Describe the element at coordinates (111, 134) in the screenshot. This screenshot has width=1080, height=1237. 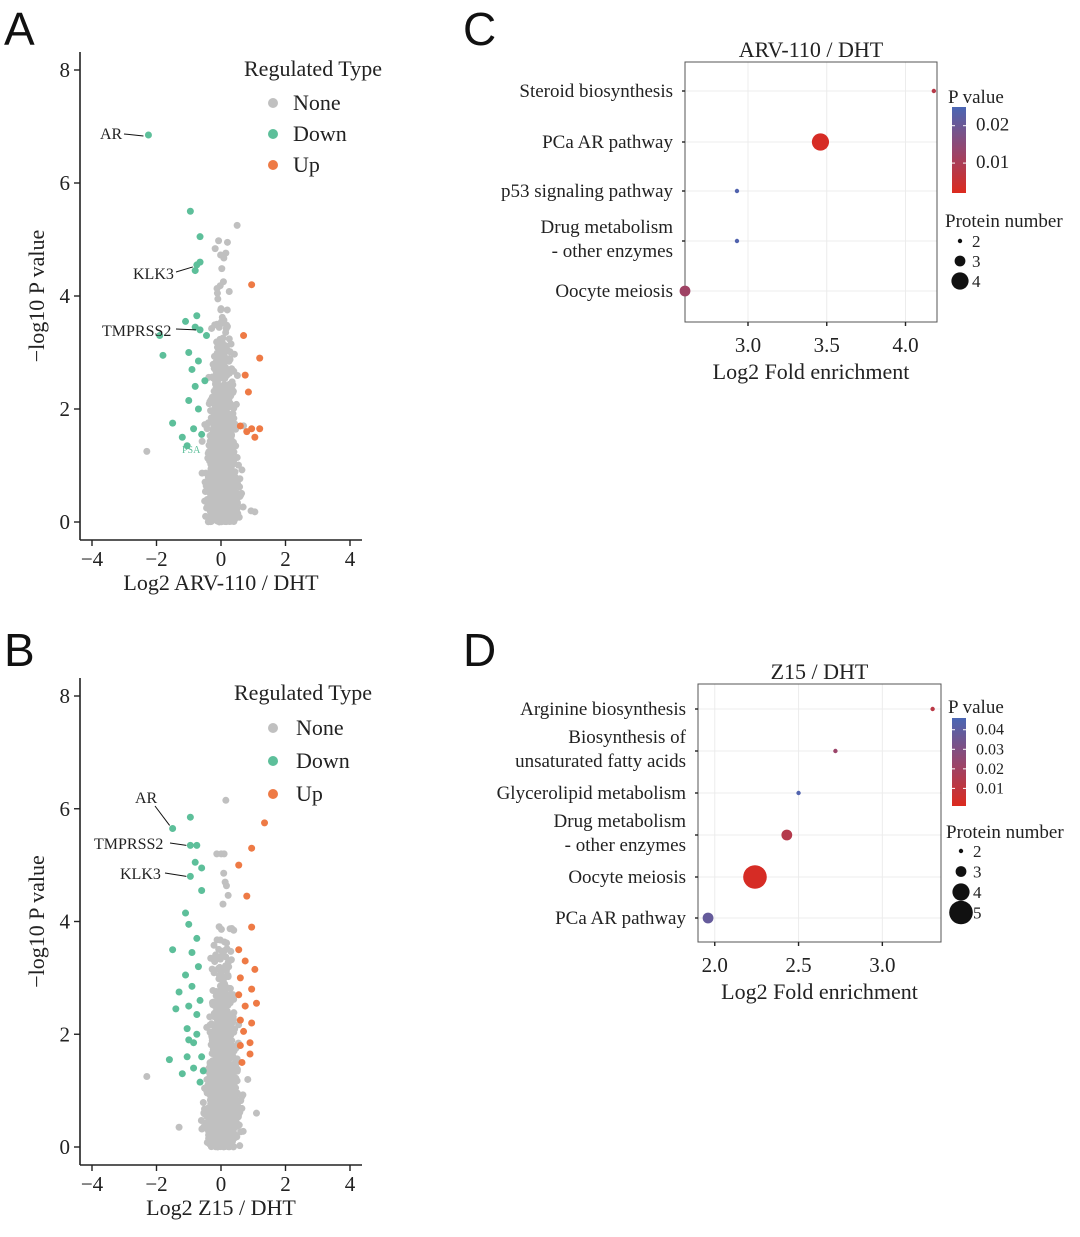
I see `gene-label-ar: AR` at that location.